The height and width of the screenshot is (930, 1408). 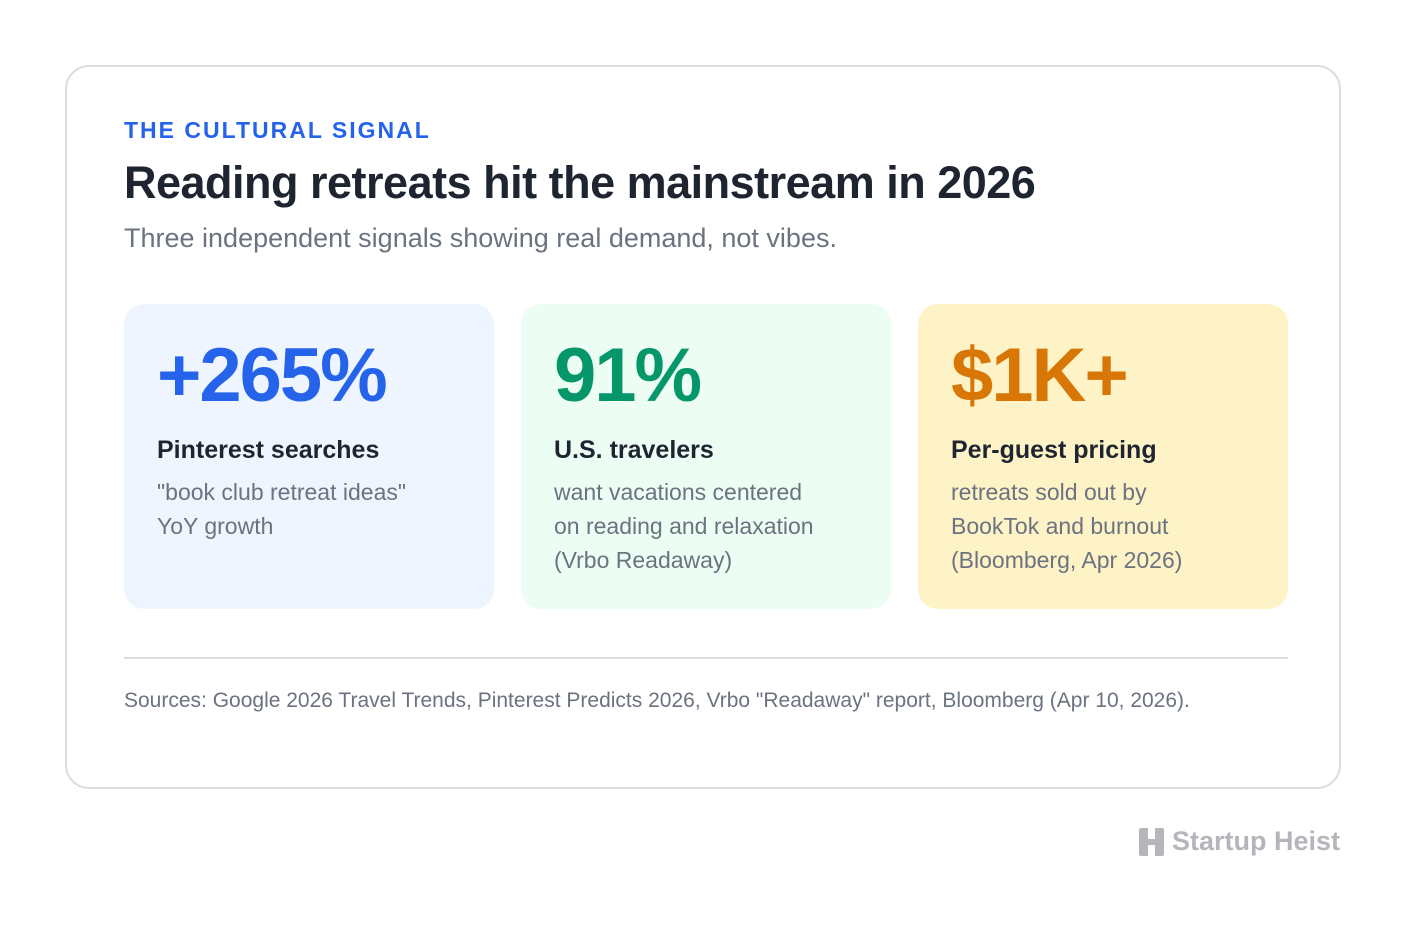 I want to click on brand-logo: Startup Heist, so click(x=1239, y=841).